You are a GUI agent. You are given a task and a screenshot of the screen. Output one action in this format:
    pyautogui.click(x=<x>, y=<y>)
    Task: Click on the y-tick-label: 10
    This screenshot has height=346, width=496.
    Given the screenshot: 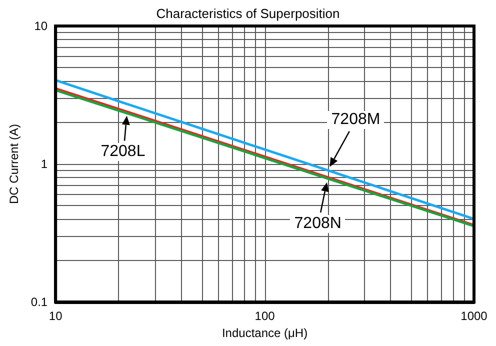 What is the action you would take?
    pyautogui.click(x=41, y=26)
    